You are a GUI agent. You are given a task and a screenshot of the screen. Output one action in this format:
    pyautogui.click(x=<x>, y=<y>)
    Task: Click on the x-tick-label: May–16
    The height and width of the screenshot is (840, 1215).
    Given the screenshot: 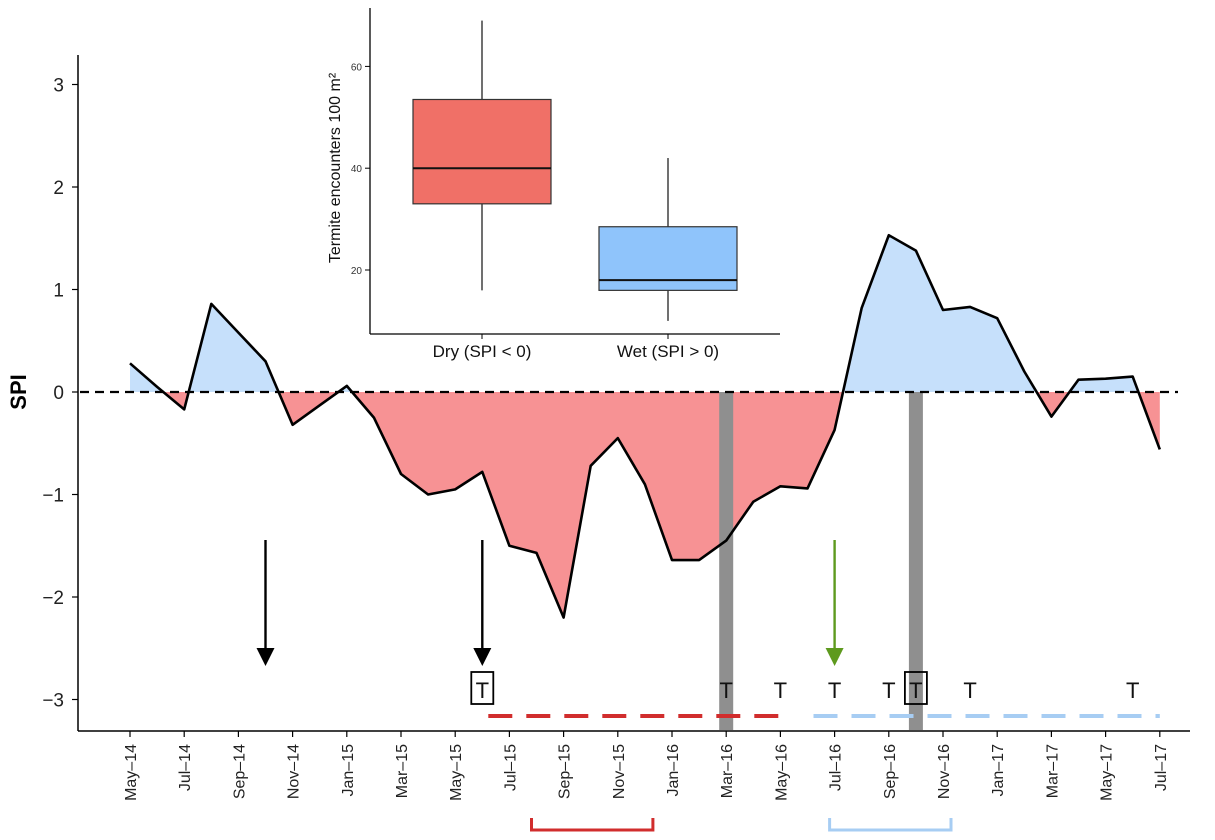 What is the action you would take?
    pyautogui.click(x=781, y=772)
    